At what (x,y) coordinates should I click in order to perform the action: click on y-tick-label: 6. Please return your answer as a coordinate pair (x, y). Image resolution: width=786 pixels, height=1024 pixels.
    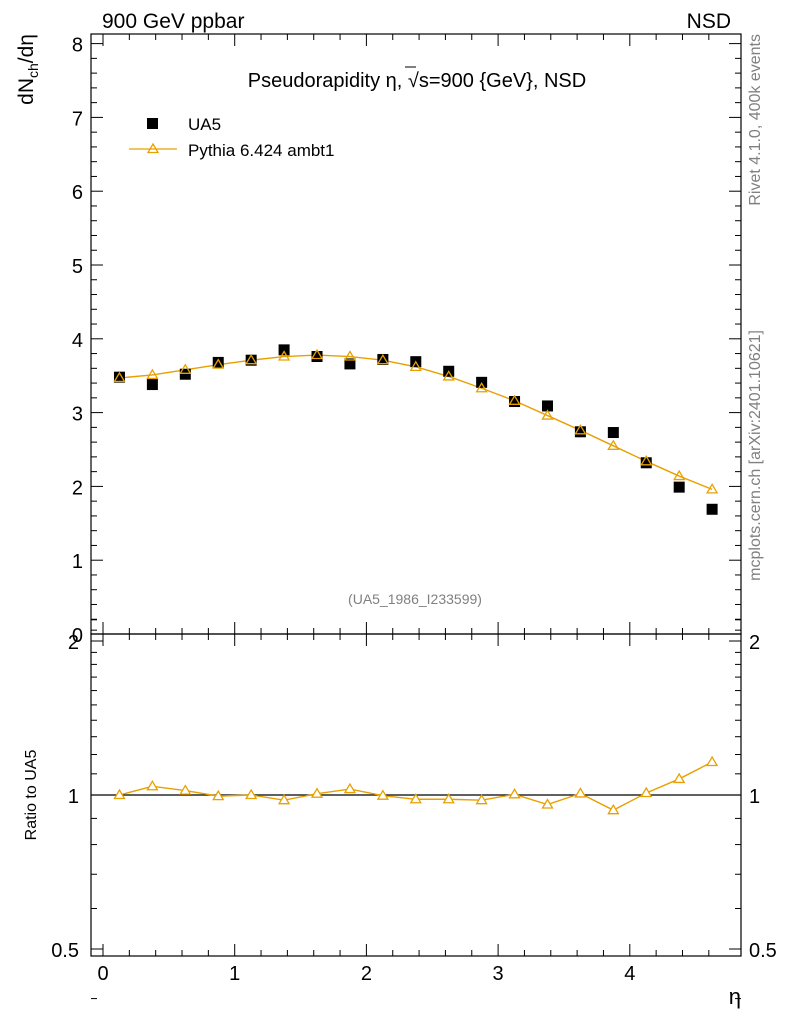
    Looking at the image, I should click on (77, 193).